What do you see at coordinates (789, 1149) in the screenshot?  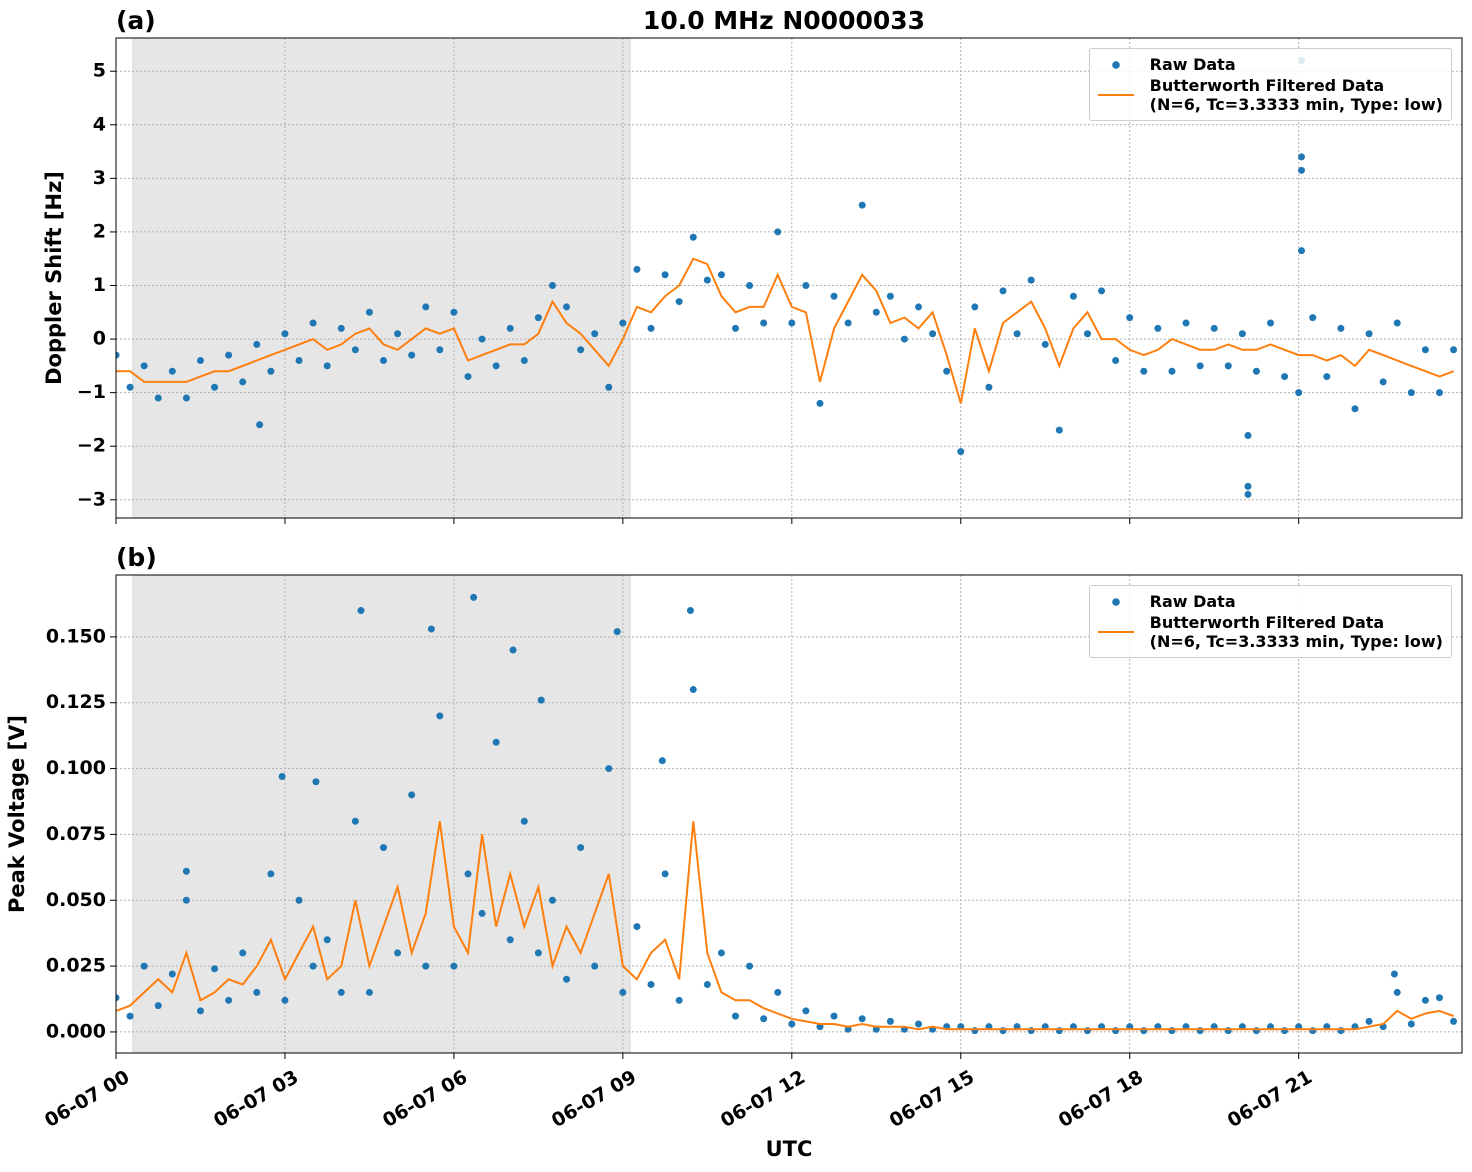 I see `x-axis-label: UTC` at bounding box center [789, 1149].